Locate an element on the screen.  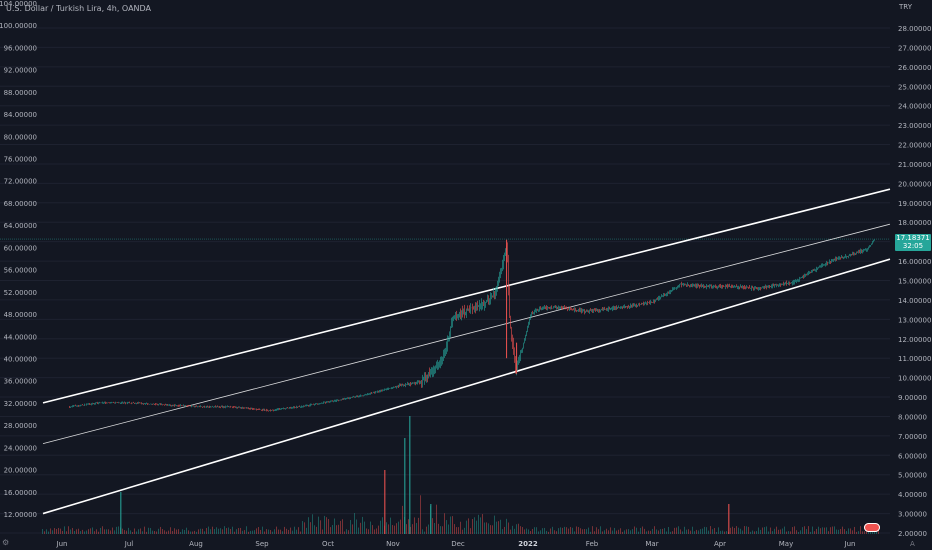
left-axis-tick: 80.00000 is located at coordinates (20, 137).